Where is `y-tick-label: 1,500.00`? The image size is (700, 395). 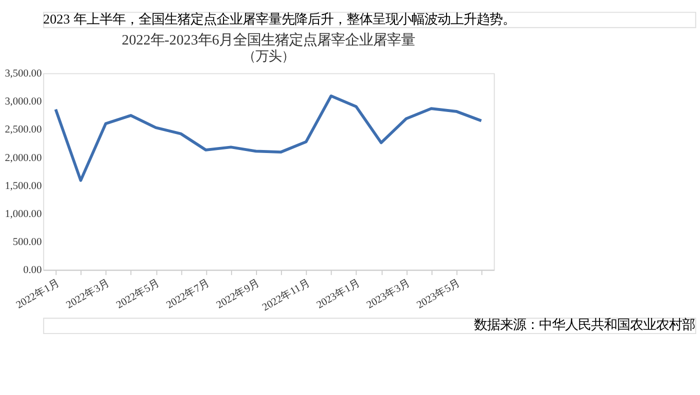 y-tick-label: 1,500.00 is located at coordinates (23, 186).